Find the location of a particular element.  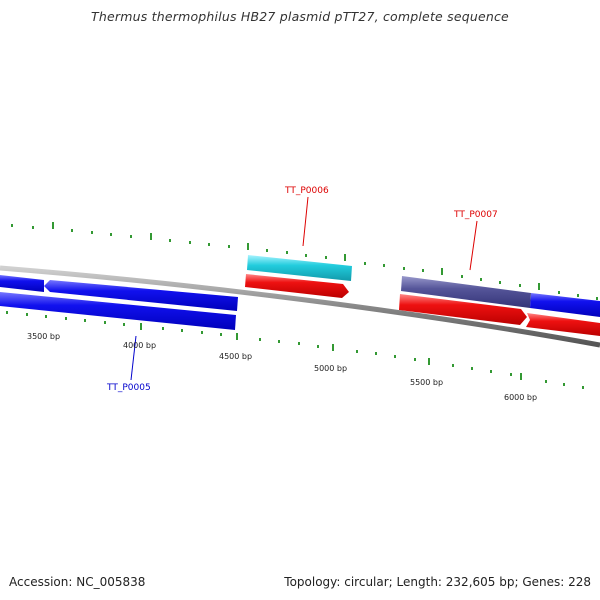

gene-label-tt-p0006: TT_P0006 is located at coordinates (306, 191).